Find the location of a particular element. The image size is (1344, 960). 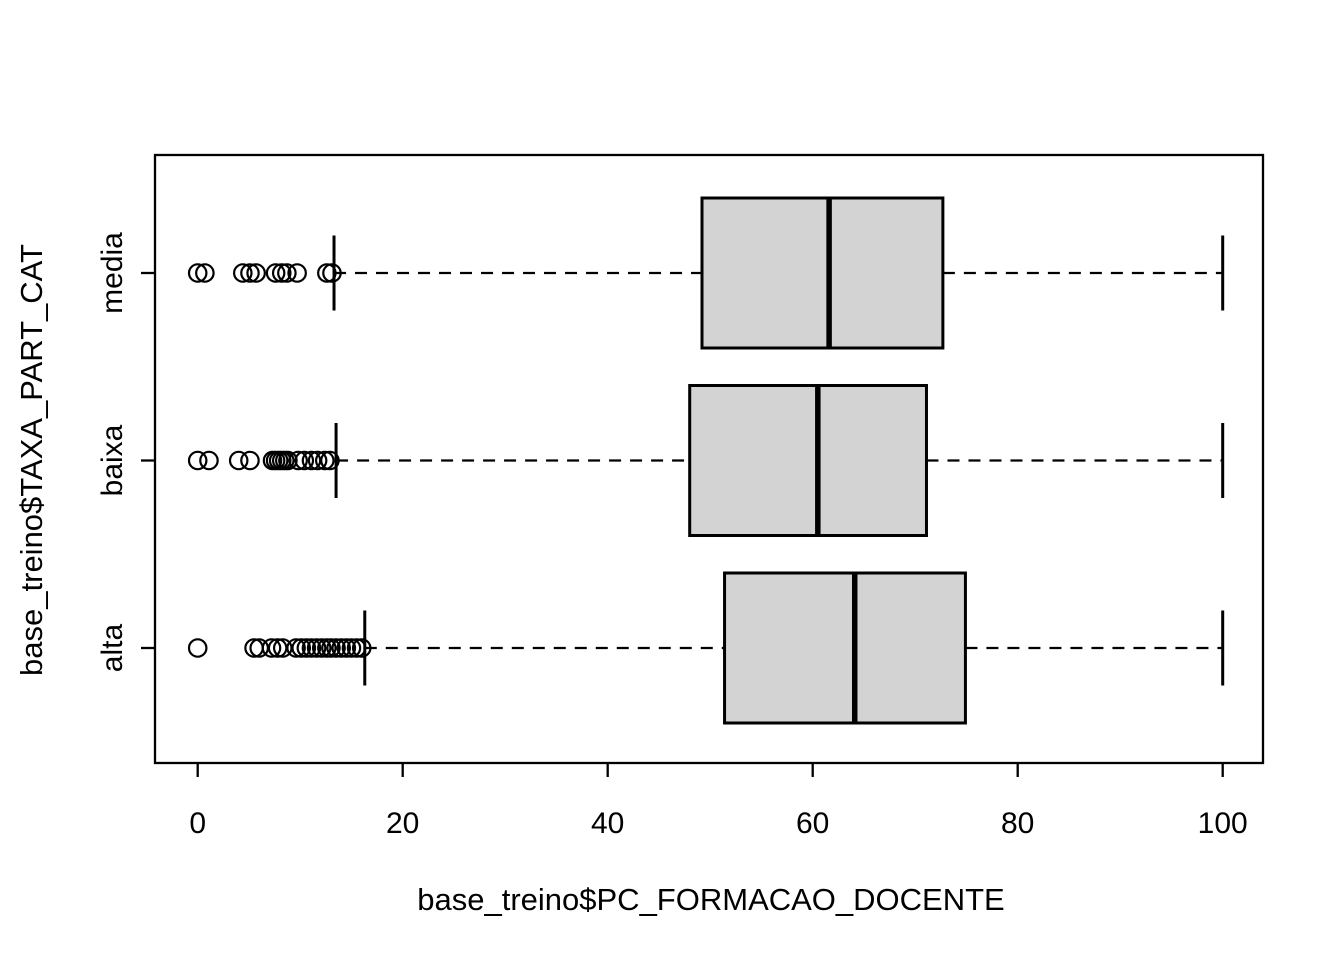

box-alta is located at coordinates (845, 648).